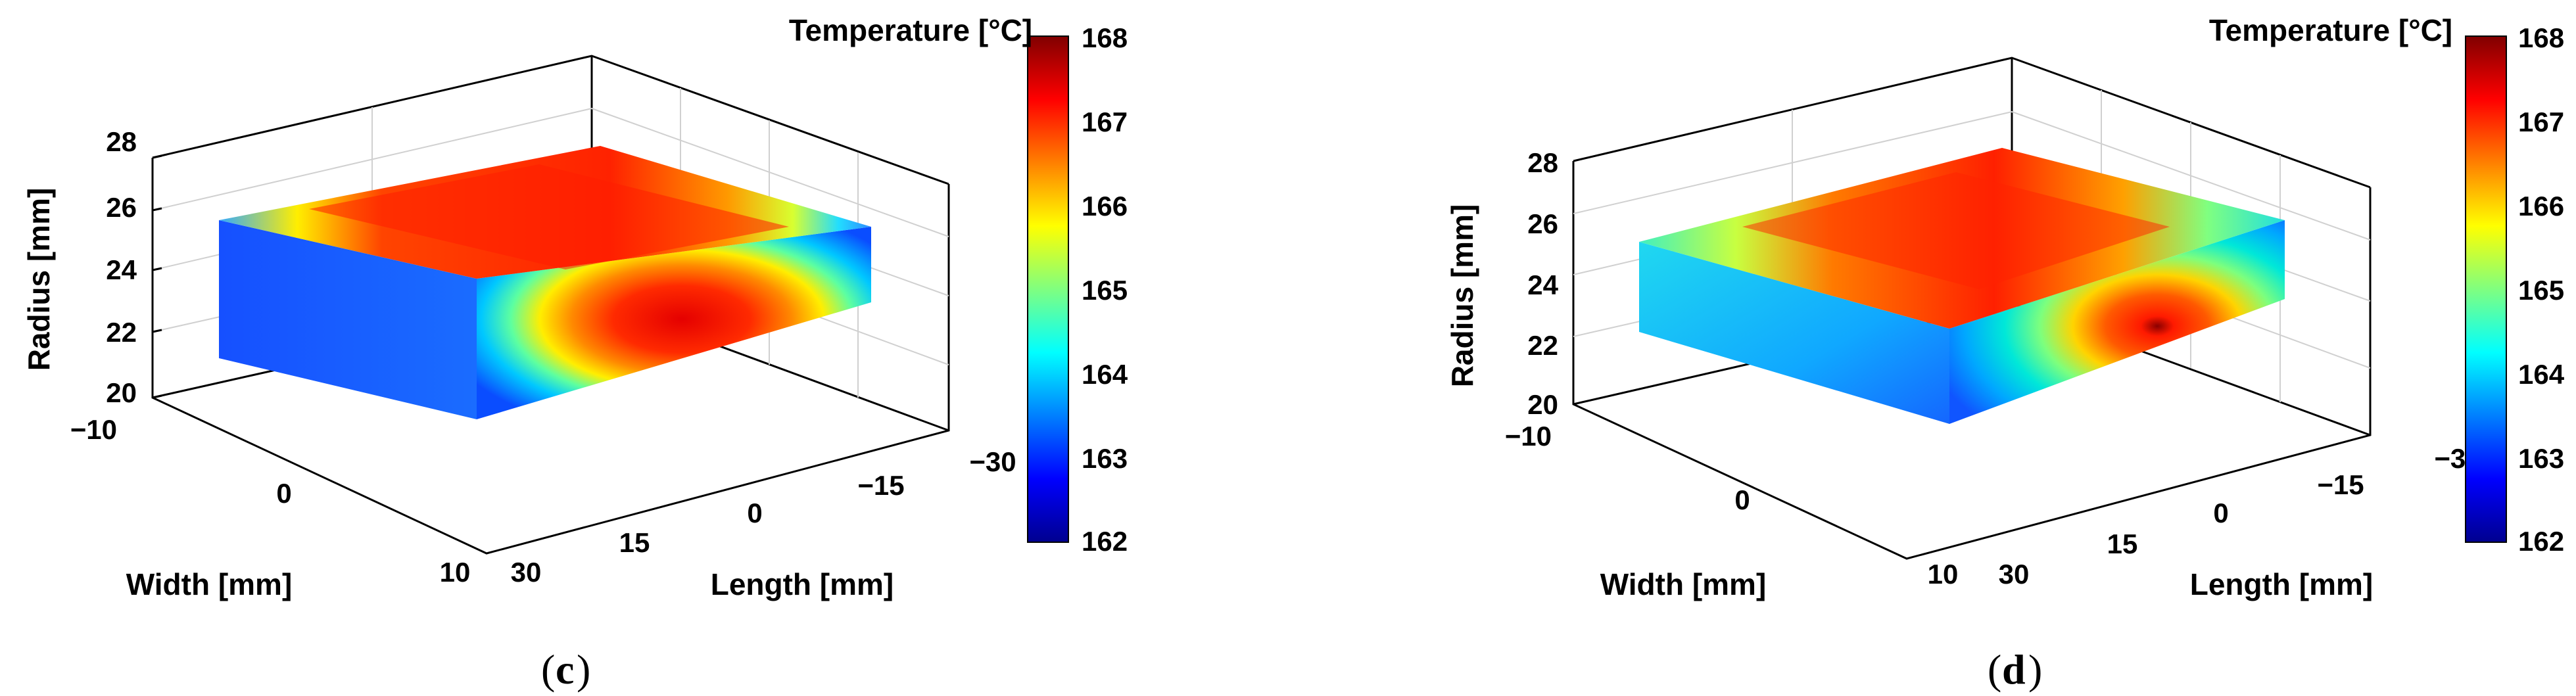 The image size is (2576, 696). What do you see at coordinates (1105, 541) in the screenshot?
I see `panel-c-cb-tick-162: 162` at bounding box center [1105, 541].